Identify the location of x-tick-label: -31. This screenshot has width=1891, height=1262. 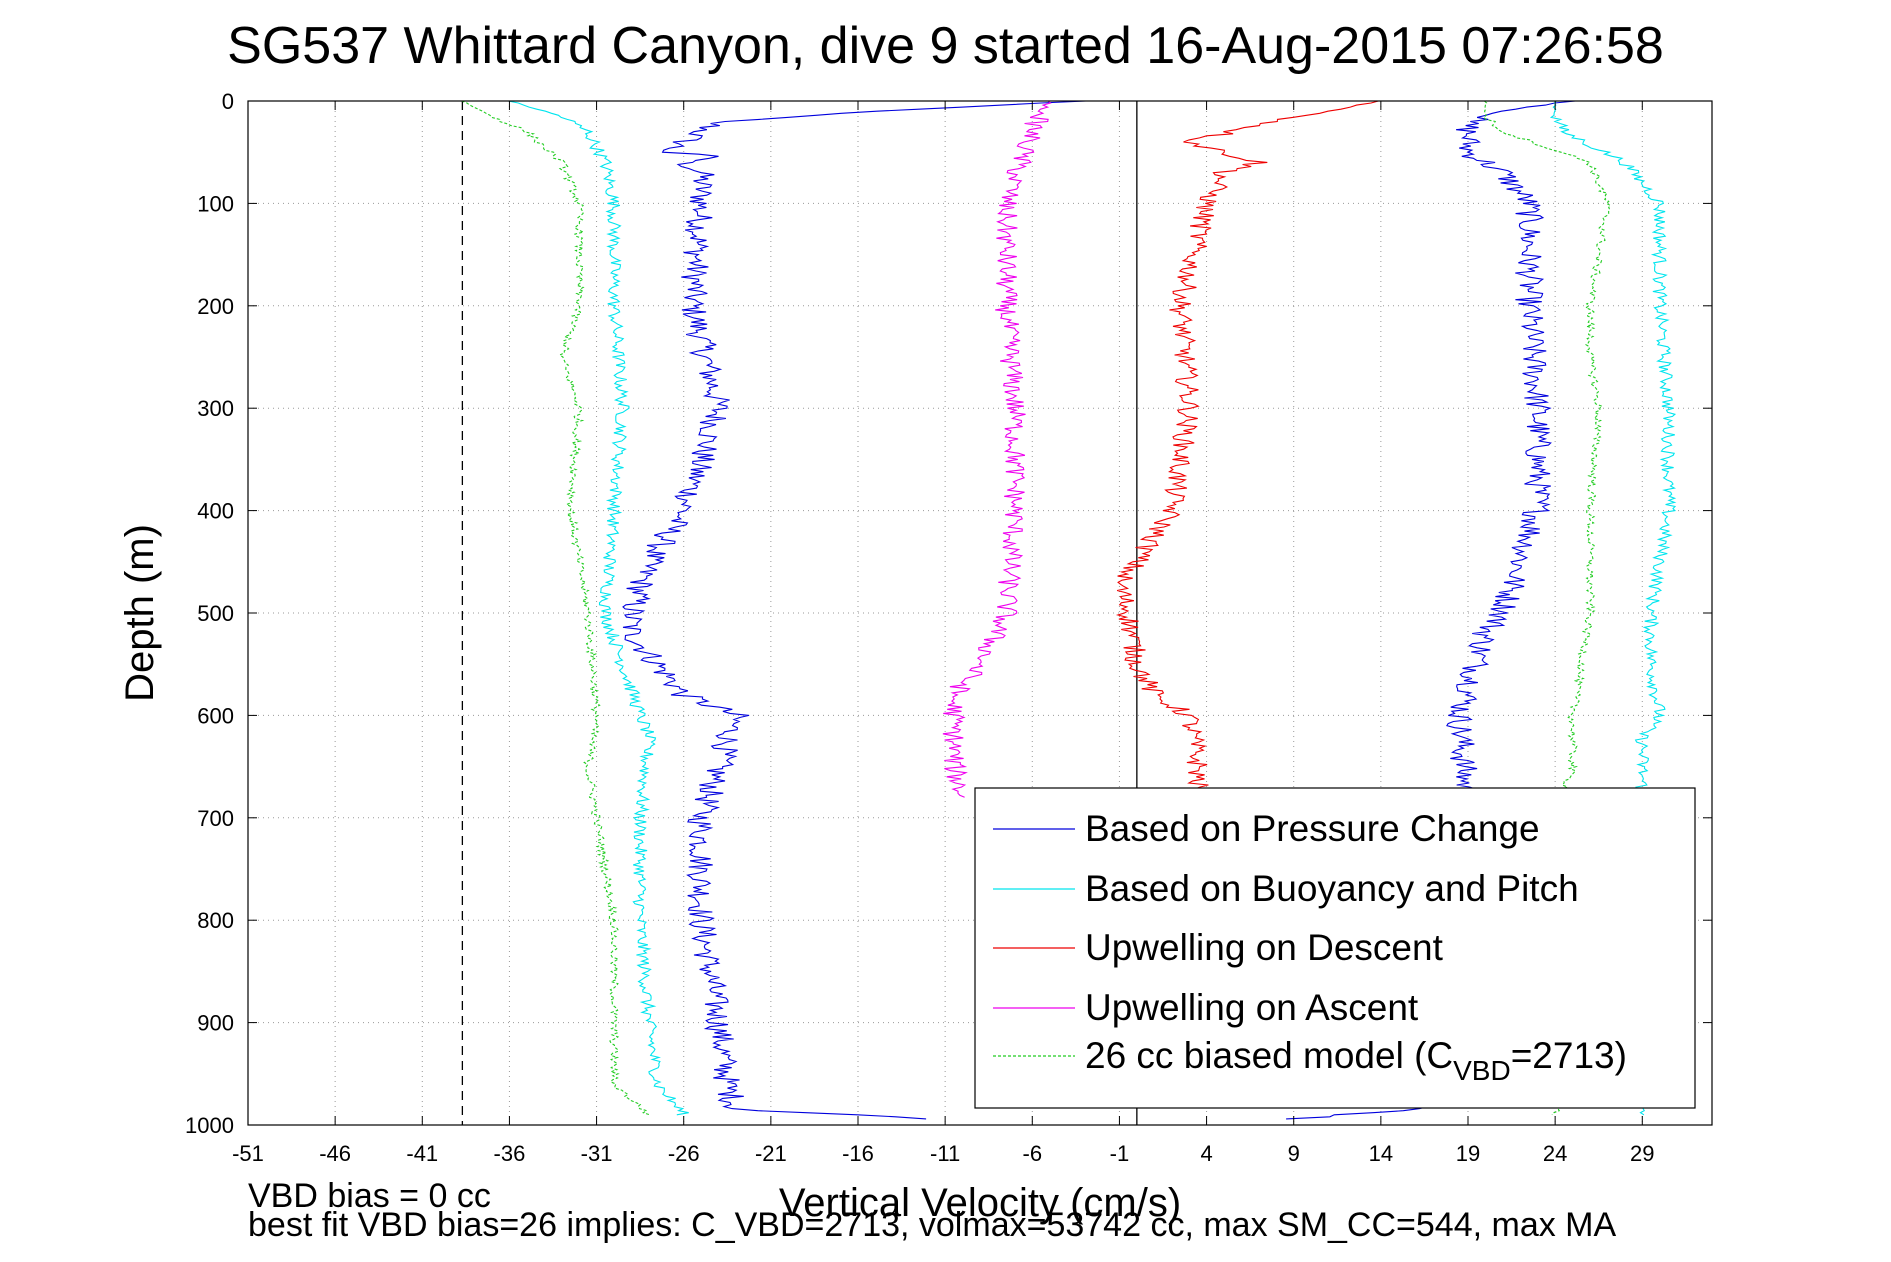
(597, 1153).